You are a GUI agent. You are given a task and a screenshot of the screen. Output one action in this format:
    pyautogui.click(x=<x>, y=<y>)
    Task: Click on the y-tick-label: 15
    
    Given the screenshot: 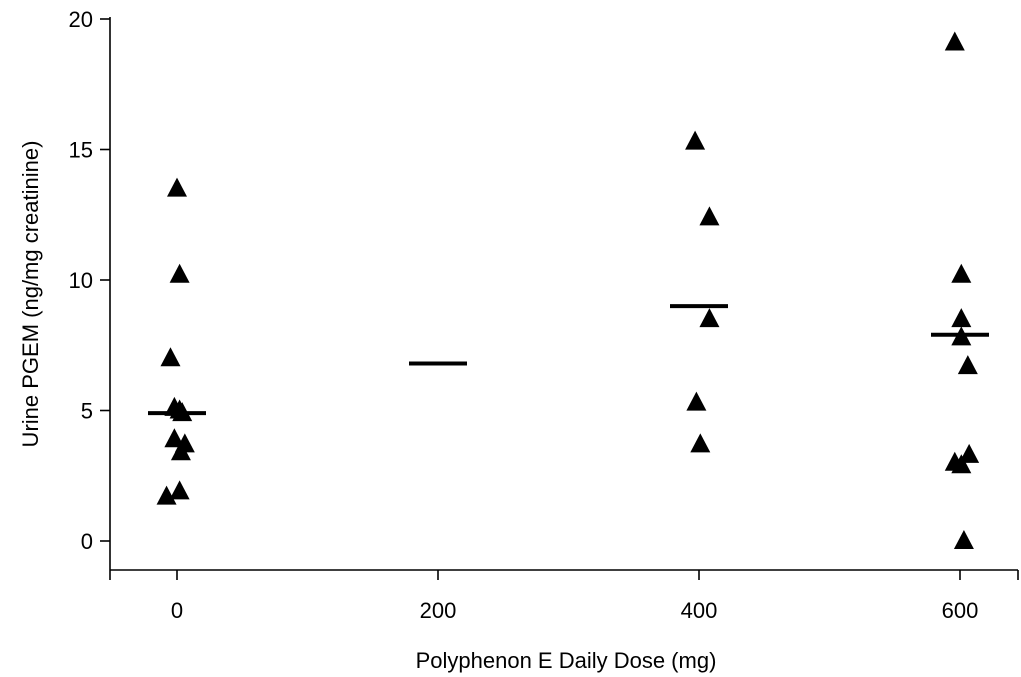 What is the action you would take?
    pyautogui.click(x=81, y=150)
    